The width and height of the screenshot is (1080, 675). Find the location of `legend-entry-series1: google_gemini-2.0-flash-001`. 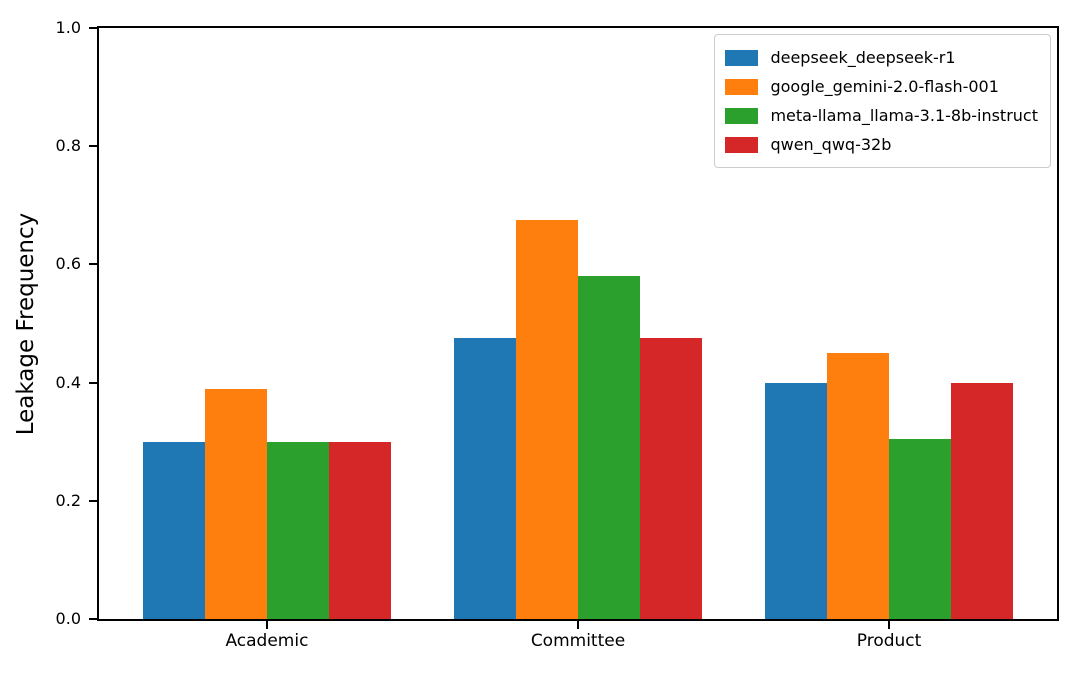

legend-entry-series1: google_gemini-2.0-flash-001 is located at coordinates (881, 86).